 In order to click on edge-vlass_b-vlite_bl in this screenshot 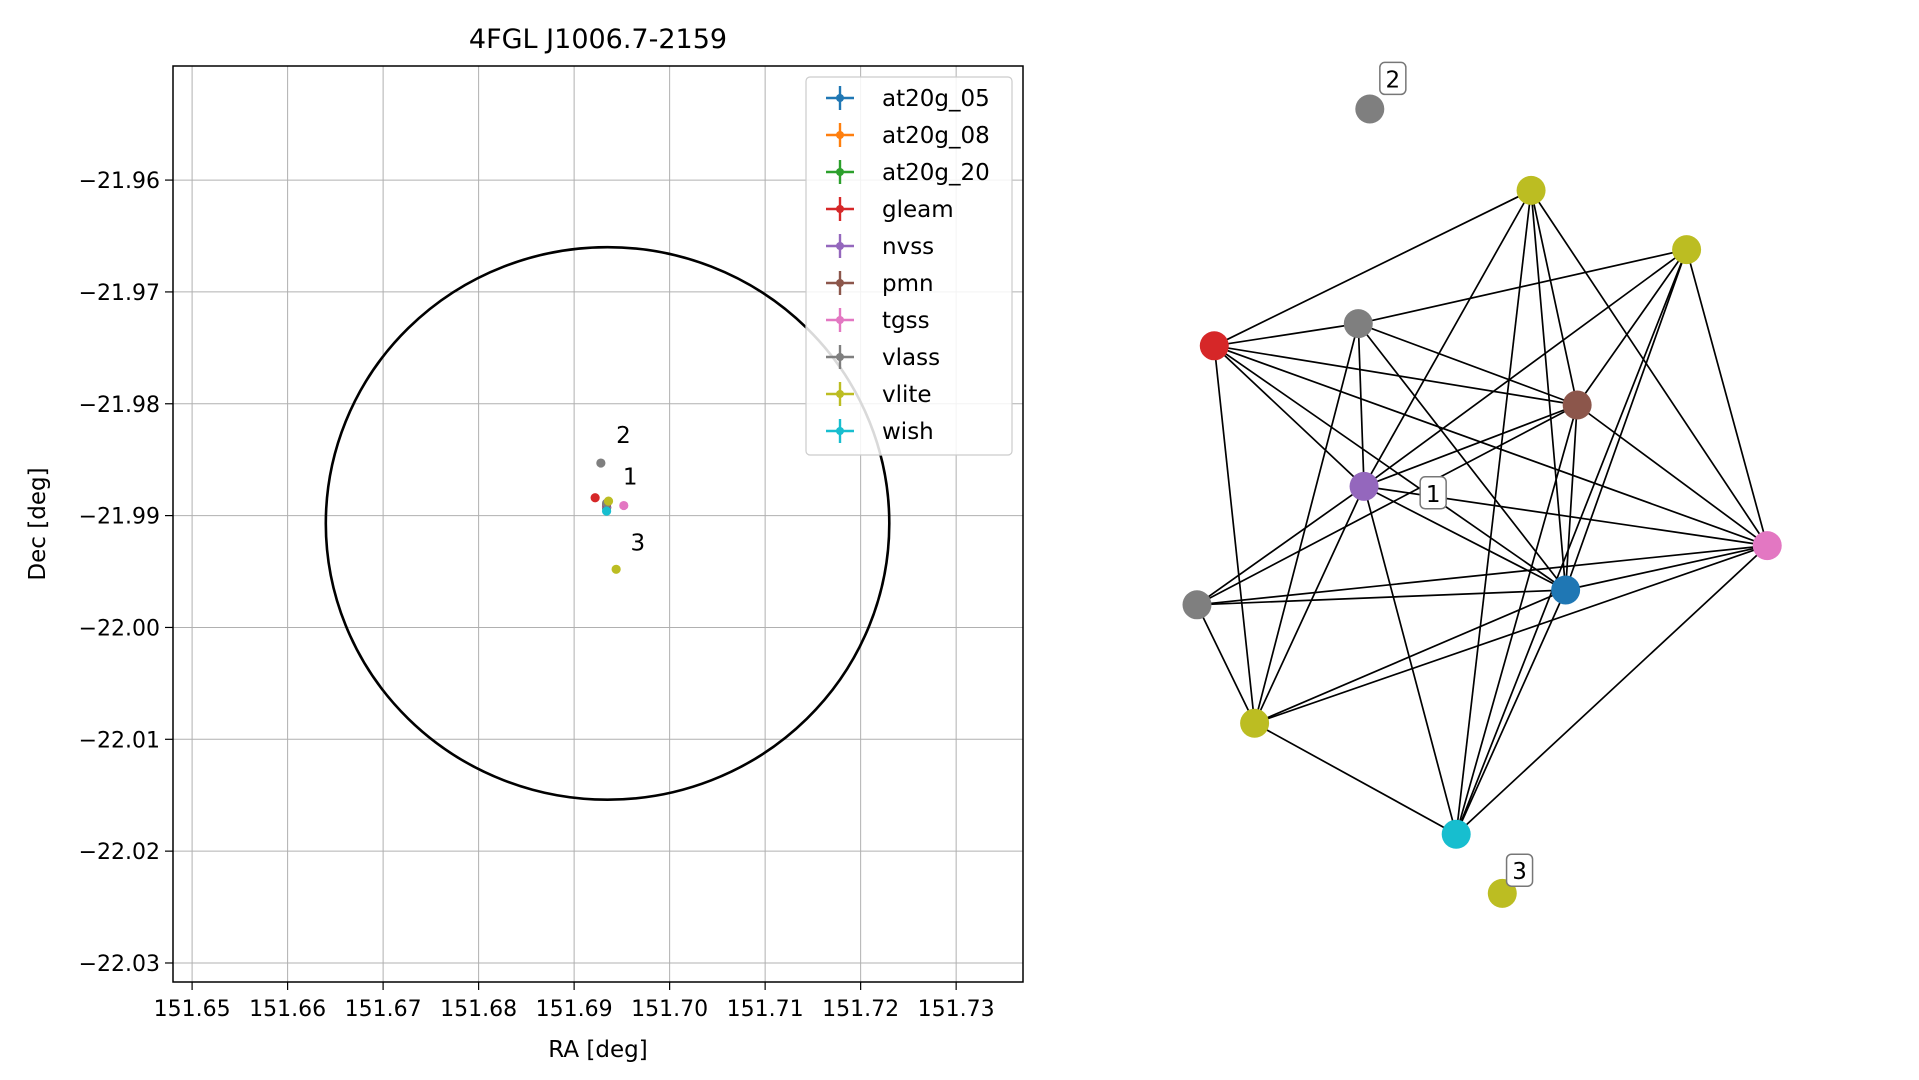, I will do `click(1226, 664)`.